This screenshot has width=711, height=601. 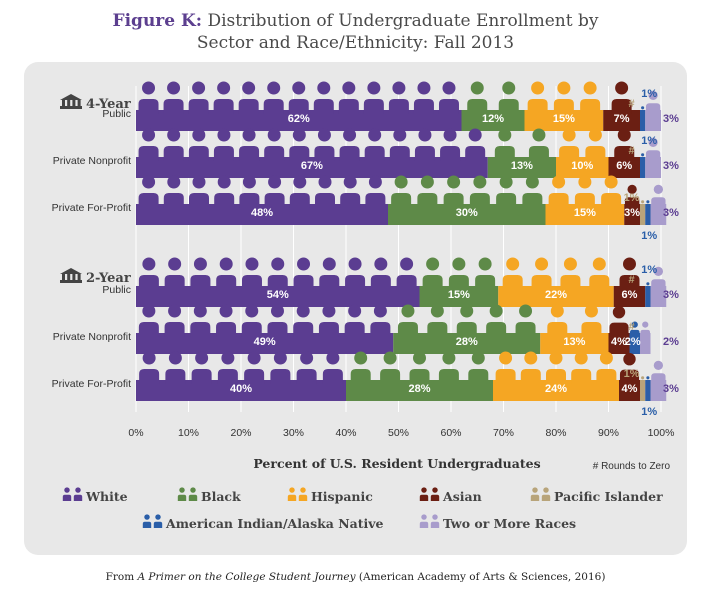 What do you see at coordinates (462, 496) in the screenshot?
I see `legend-label: Asian` at bounding box center [462, 496].